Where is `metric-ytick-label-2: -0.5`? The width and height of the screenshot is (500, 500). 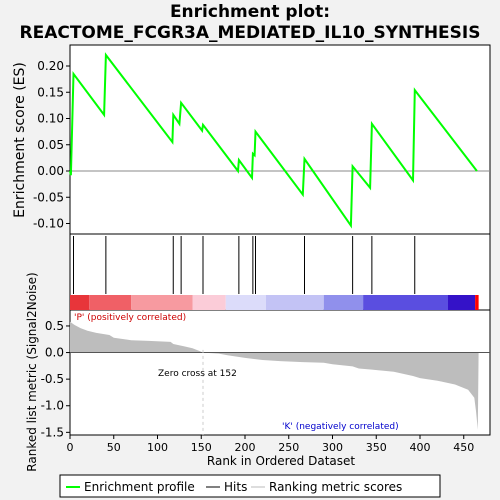
metric-ytick-label-2: -0.5 is located at coordinates (52, 379).